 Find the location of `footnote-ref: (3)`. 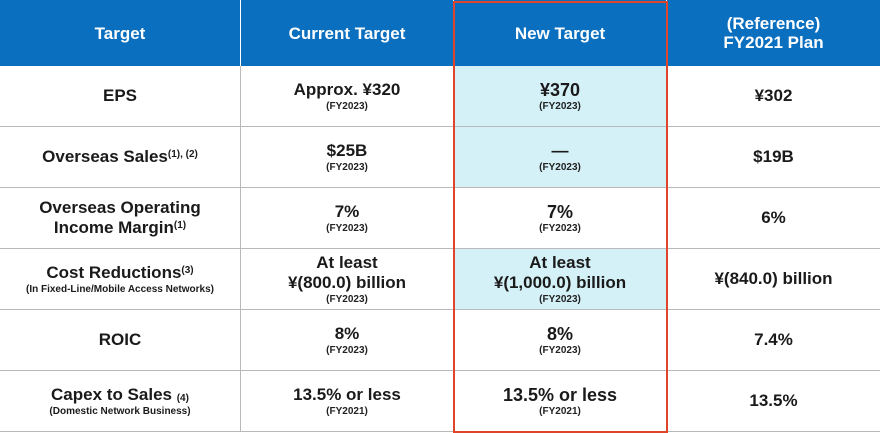

footnote-ref: (3) is located at coordinates (187, 270).